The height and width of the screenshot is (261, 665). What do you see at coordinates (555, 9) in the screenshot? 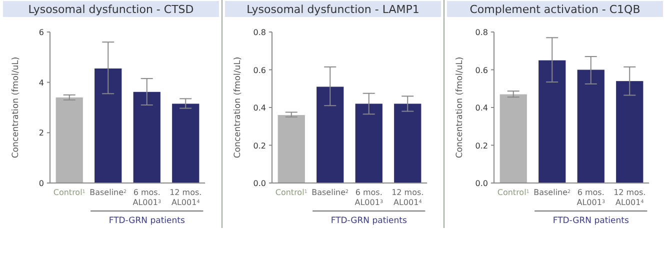
I see `chart-title: Complement activation - C1QB` at bounding box center [555, 9].